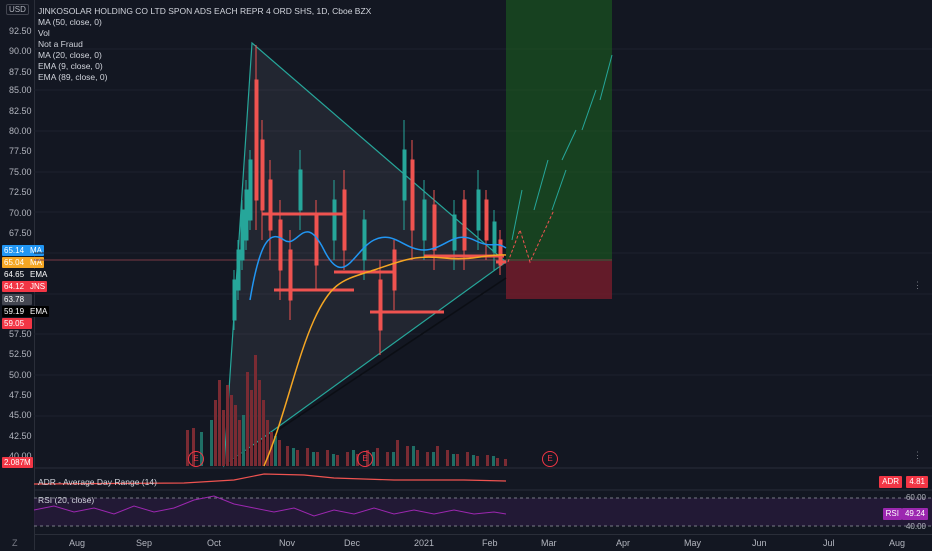  Describe the element at coordinates (60, 44) in the screenshot. I see `indicator-not-a-fraud: Not a Fraud` at that location.